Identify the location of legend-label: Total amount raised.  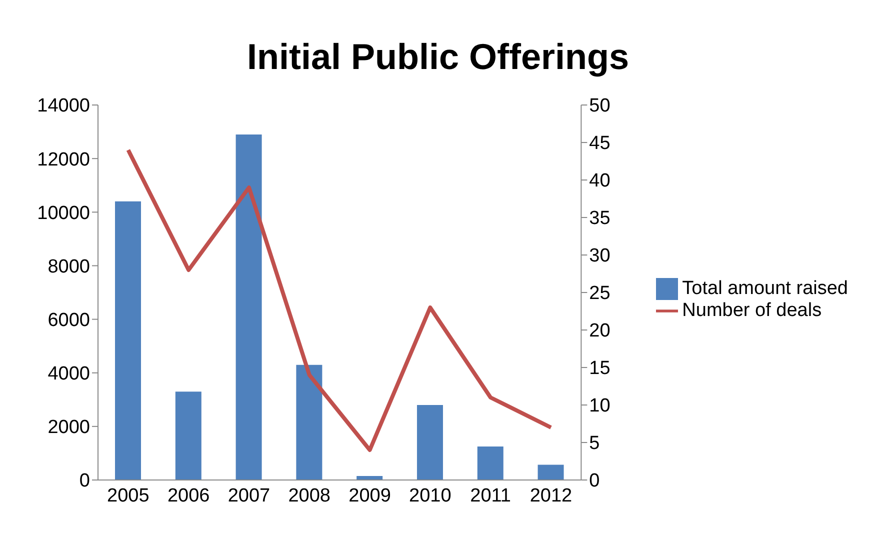
(765, 288).